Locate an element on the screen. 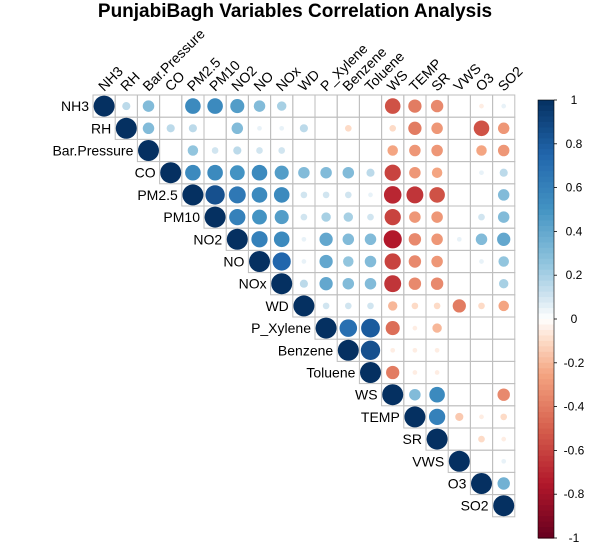 This screenshot has height=550, width=593. corr-circle-no2-sr is located at coordinates (437, 239).